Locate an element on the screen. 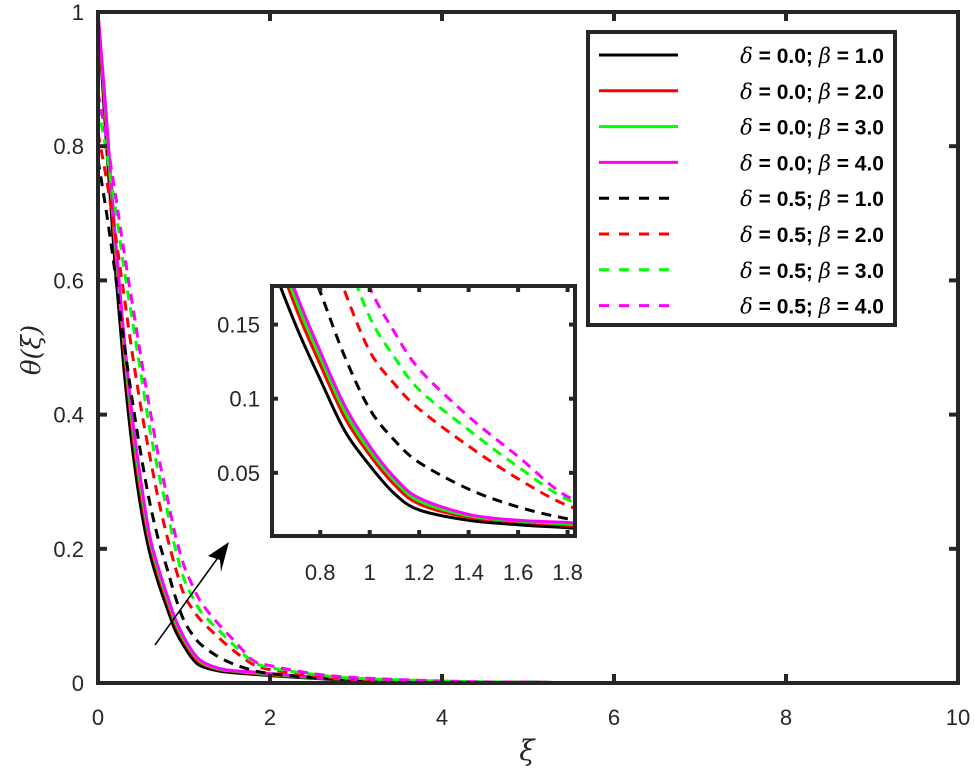 This screenshot has width=975, height=781. x-tick-label: 0 is located at coordinates (98, 717).